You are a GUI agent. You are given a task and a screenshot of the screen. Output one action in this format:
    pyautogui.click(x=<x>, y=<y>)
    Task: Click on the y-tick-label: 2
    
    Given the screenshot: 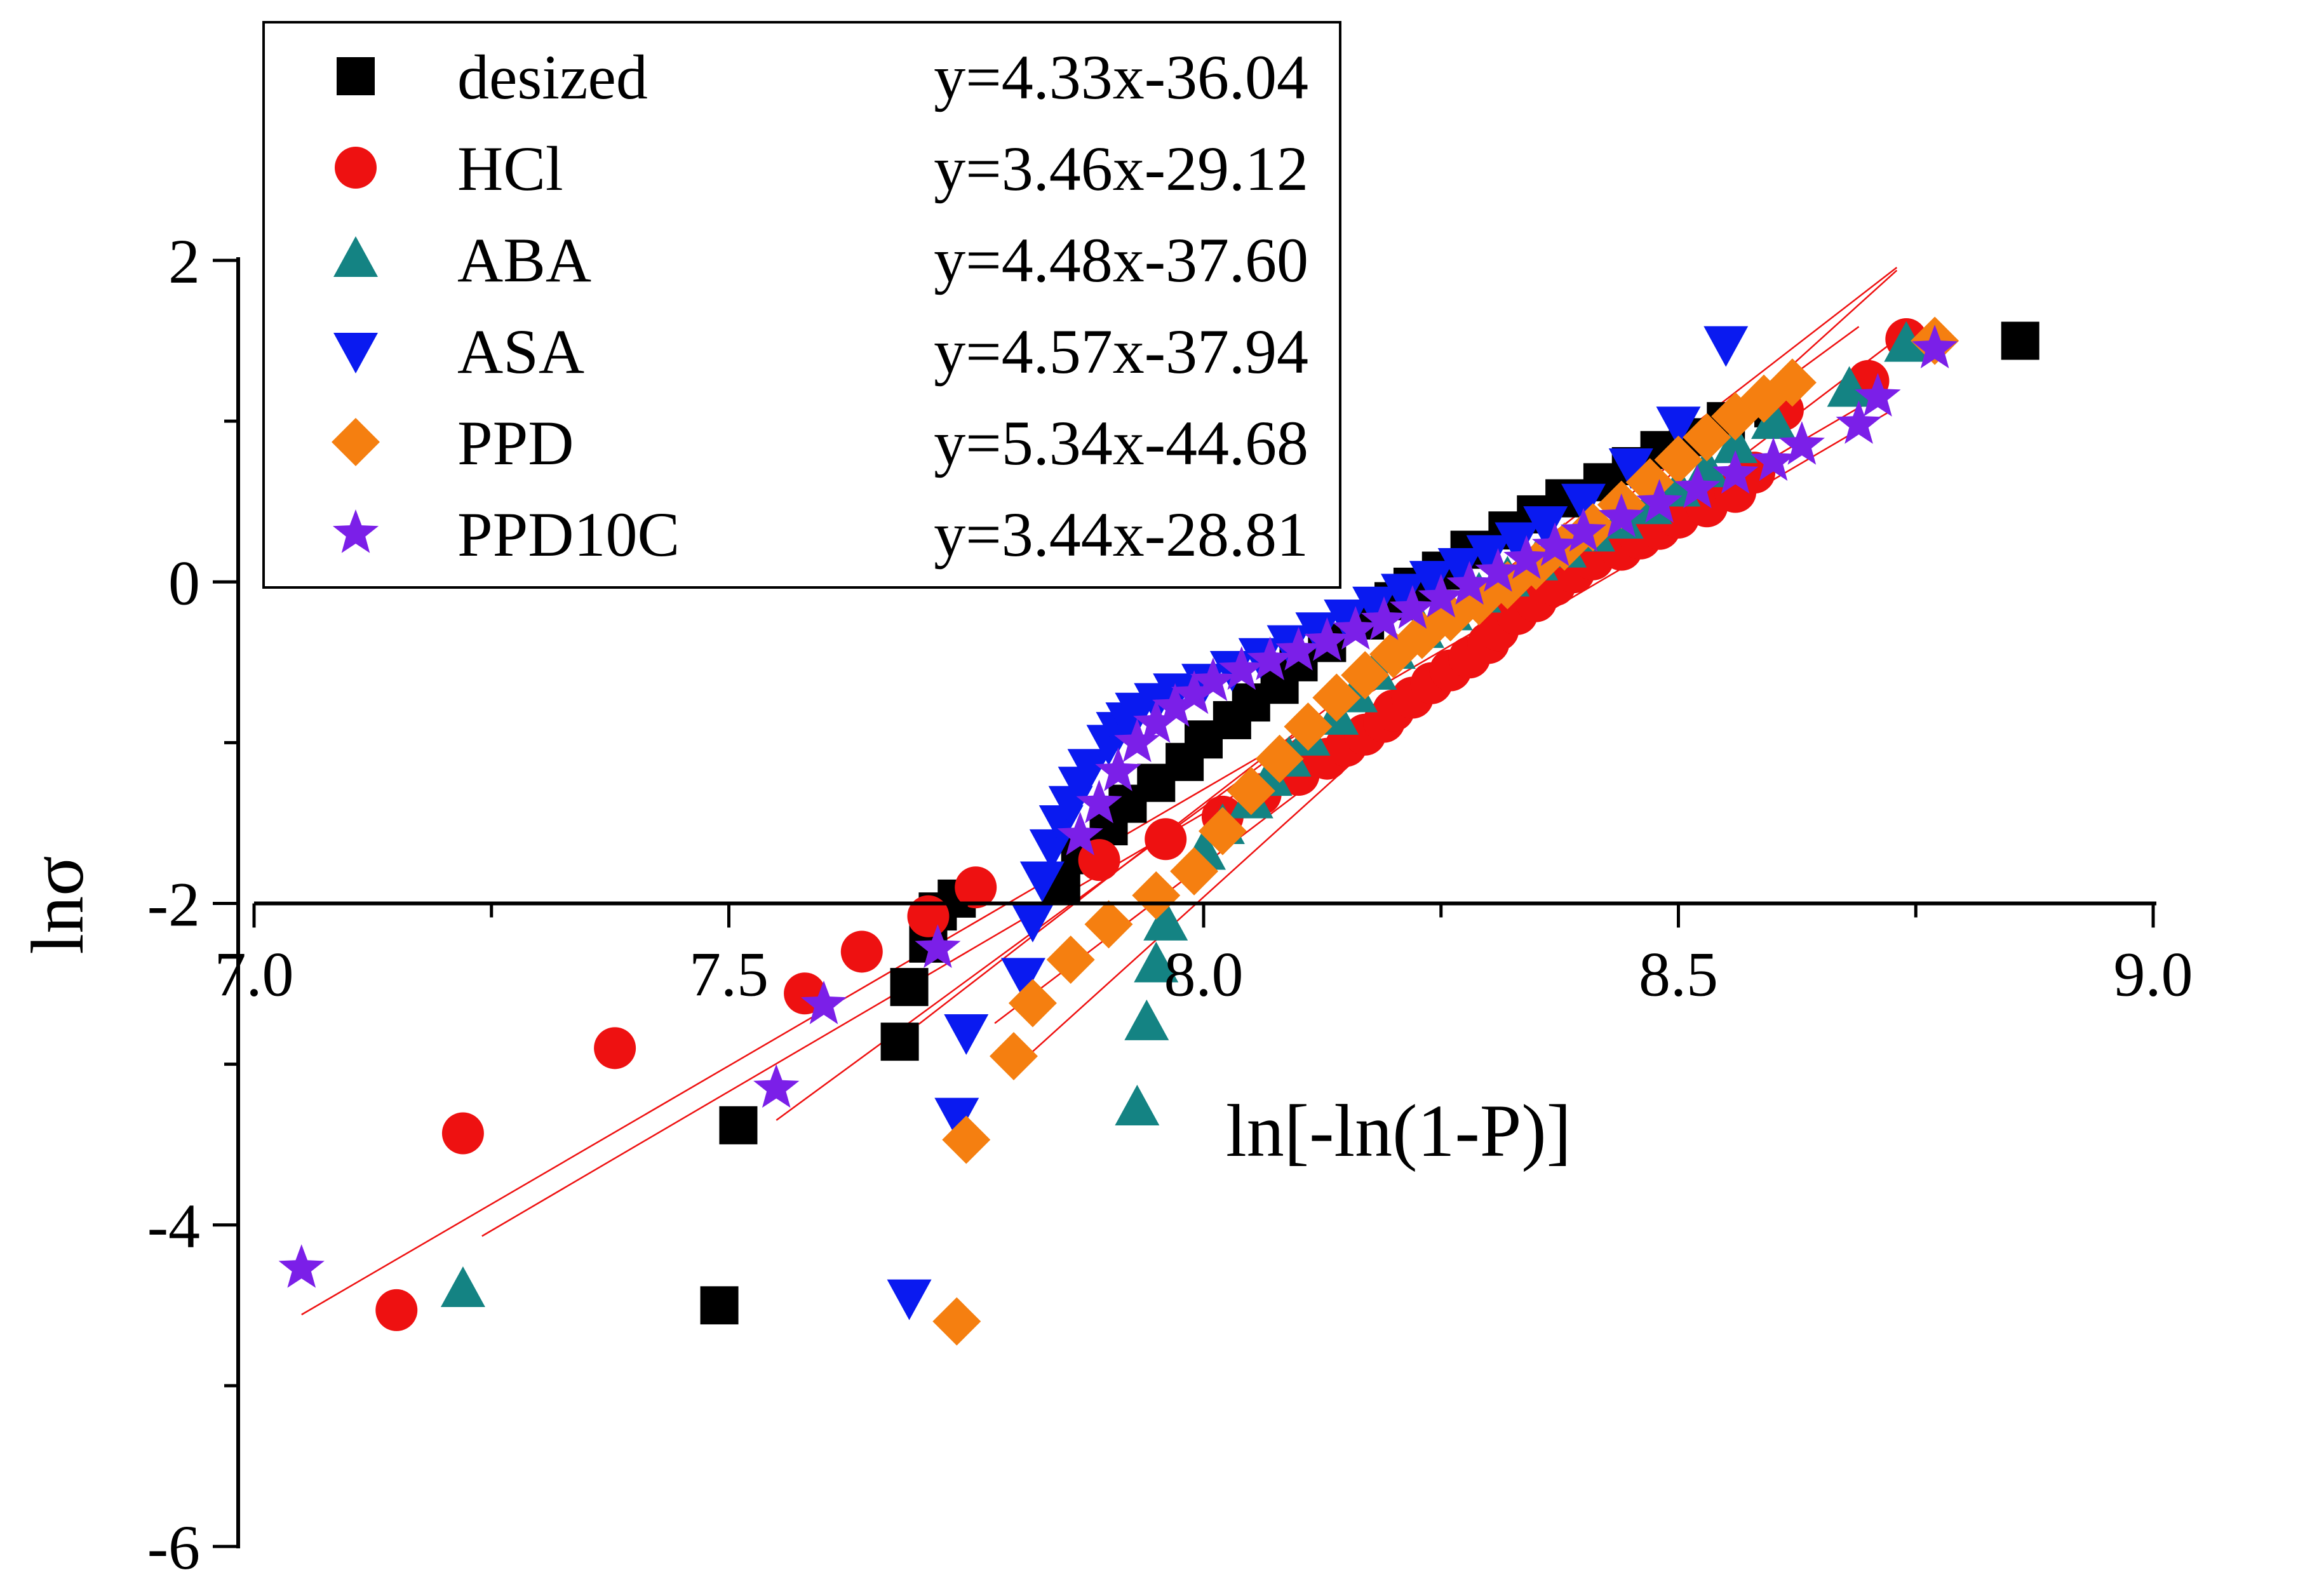 What is the action you would take?
    pyautogui.click(x=184, y=261)
    